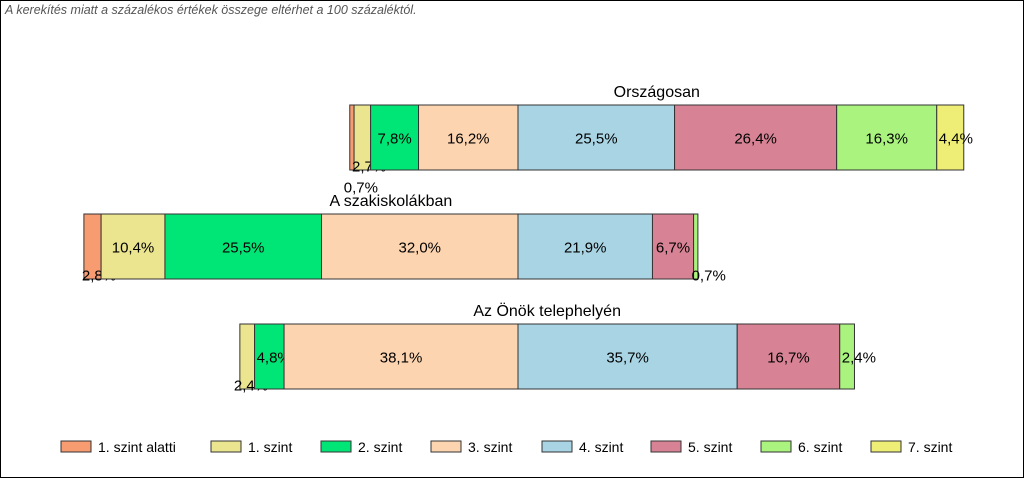  I want to click on group-title: Országosan, so click(657, 92).